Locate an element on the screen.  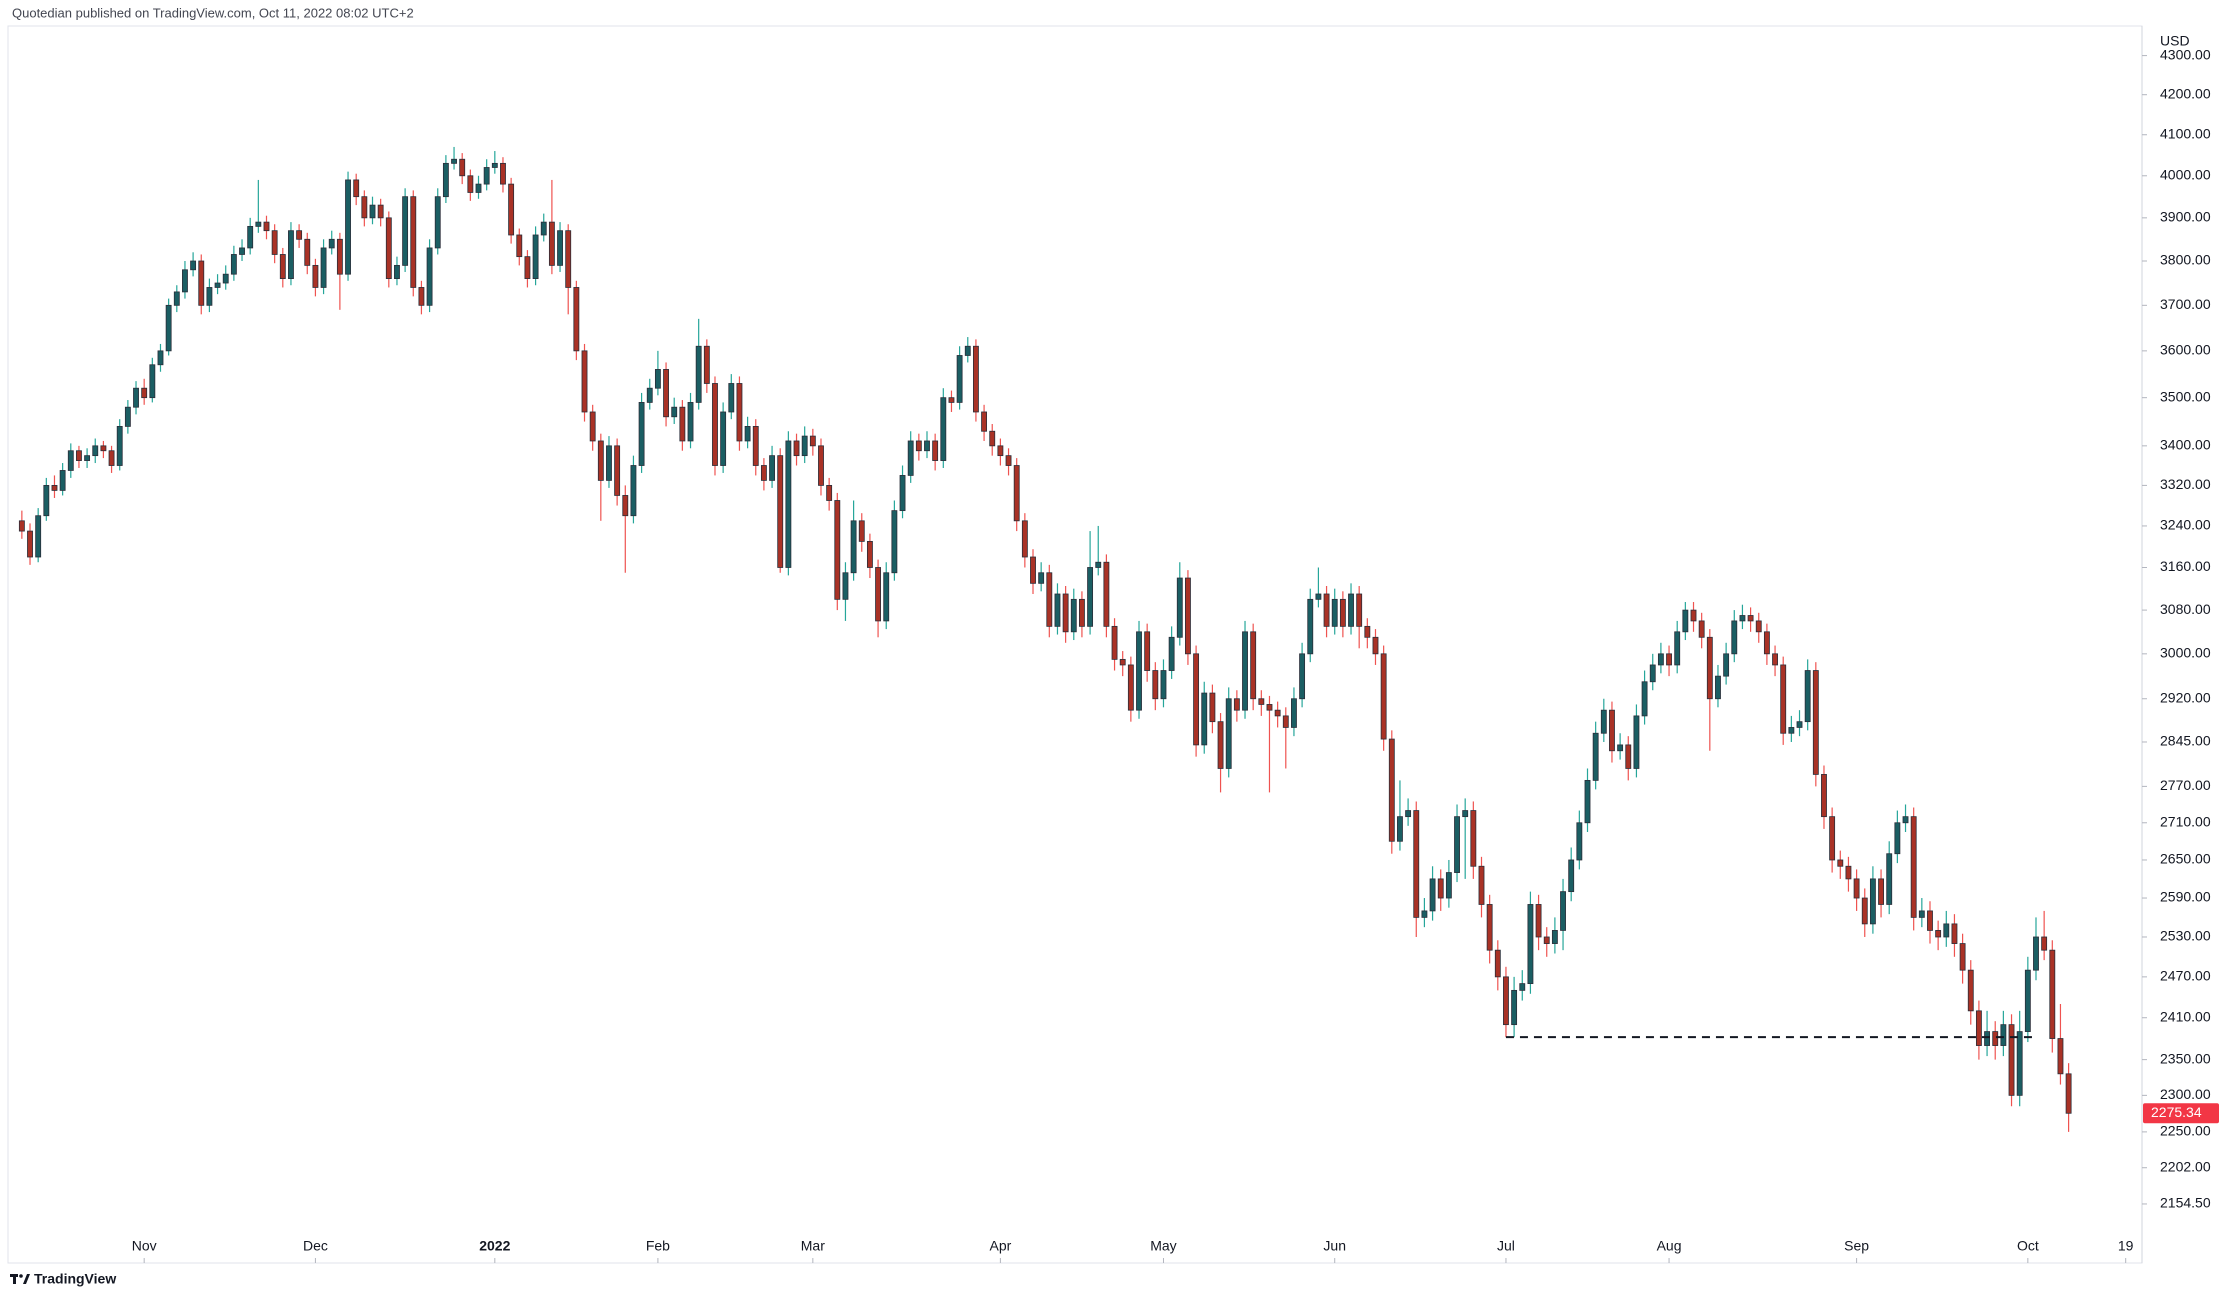
x-tick-label: May is located at coordinates (1163, 1246).